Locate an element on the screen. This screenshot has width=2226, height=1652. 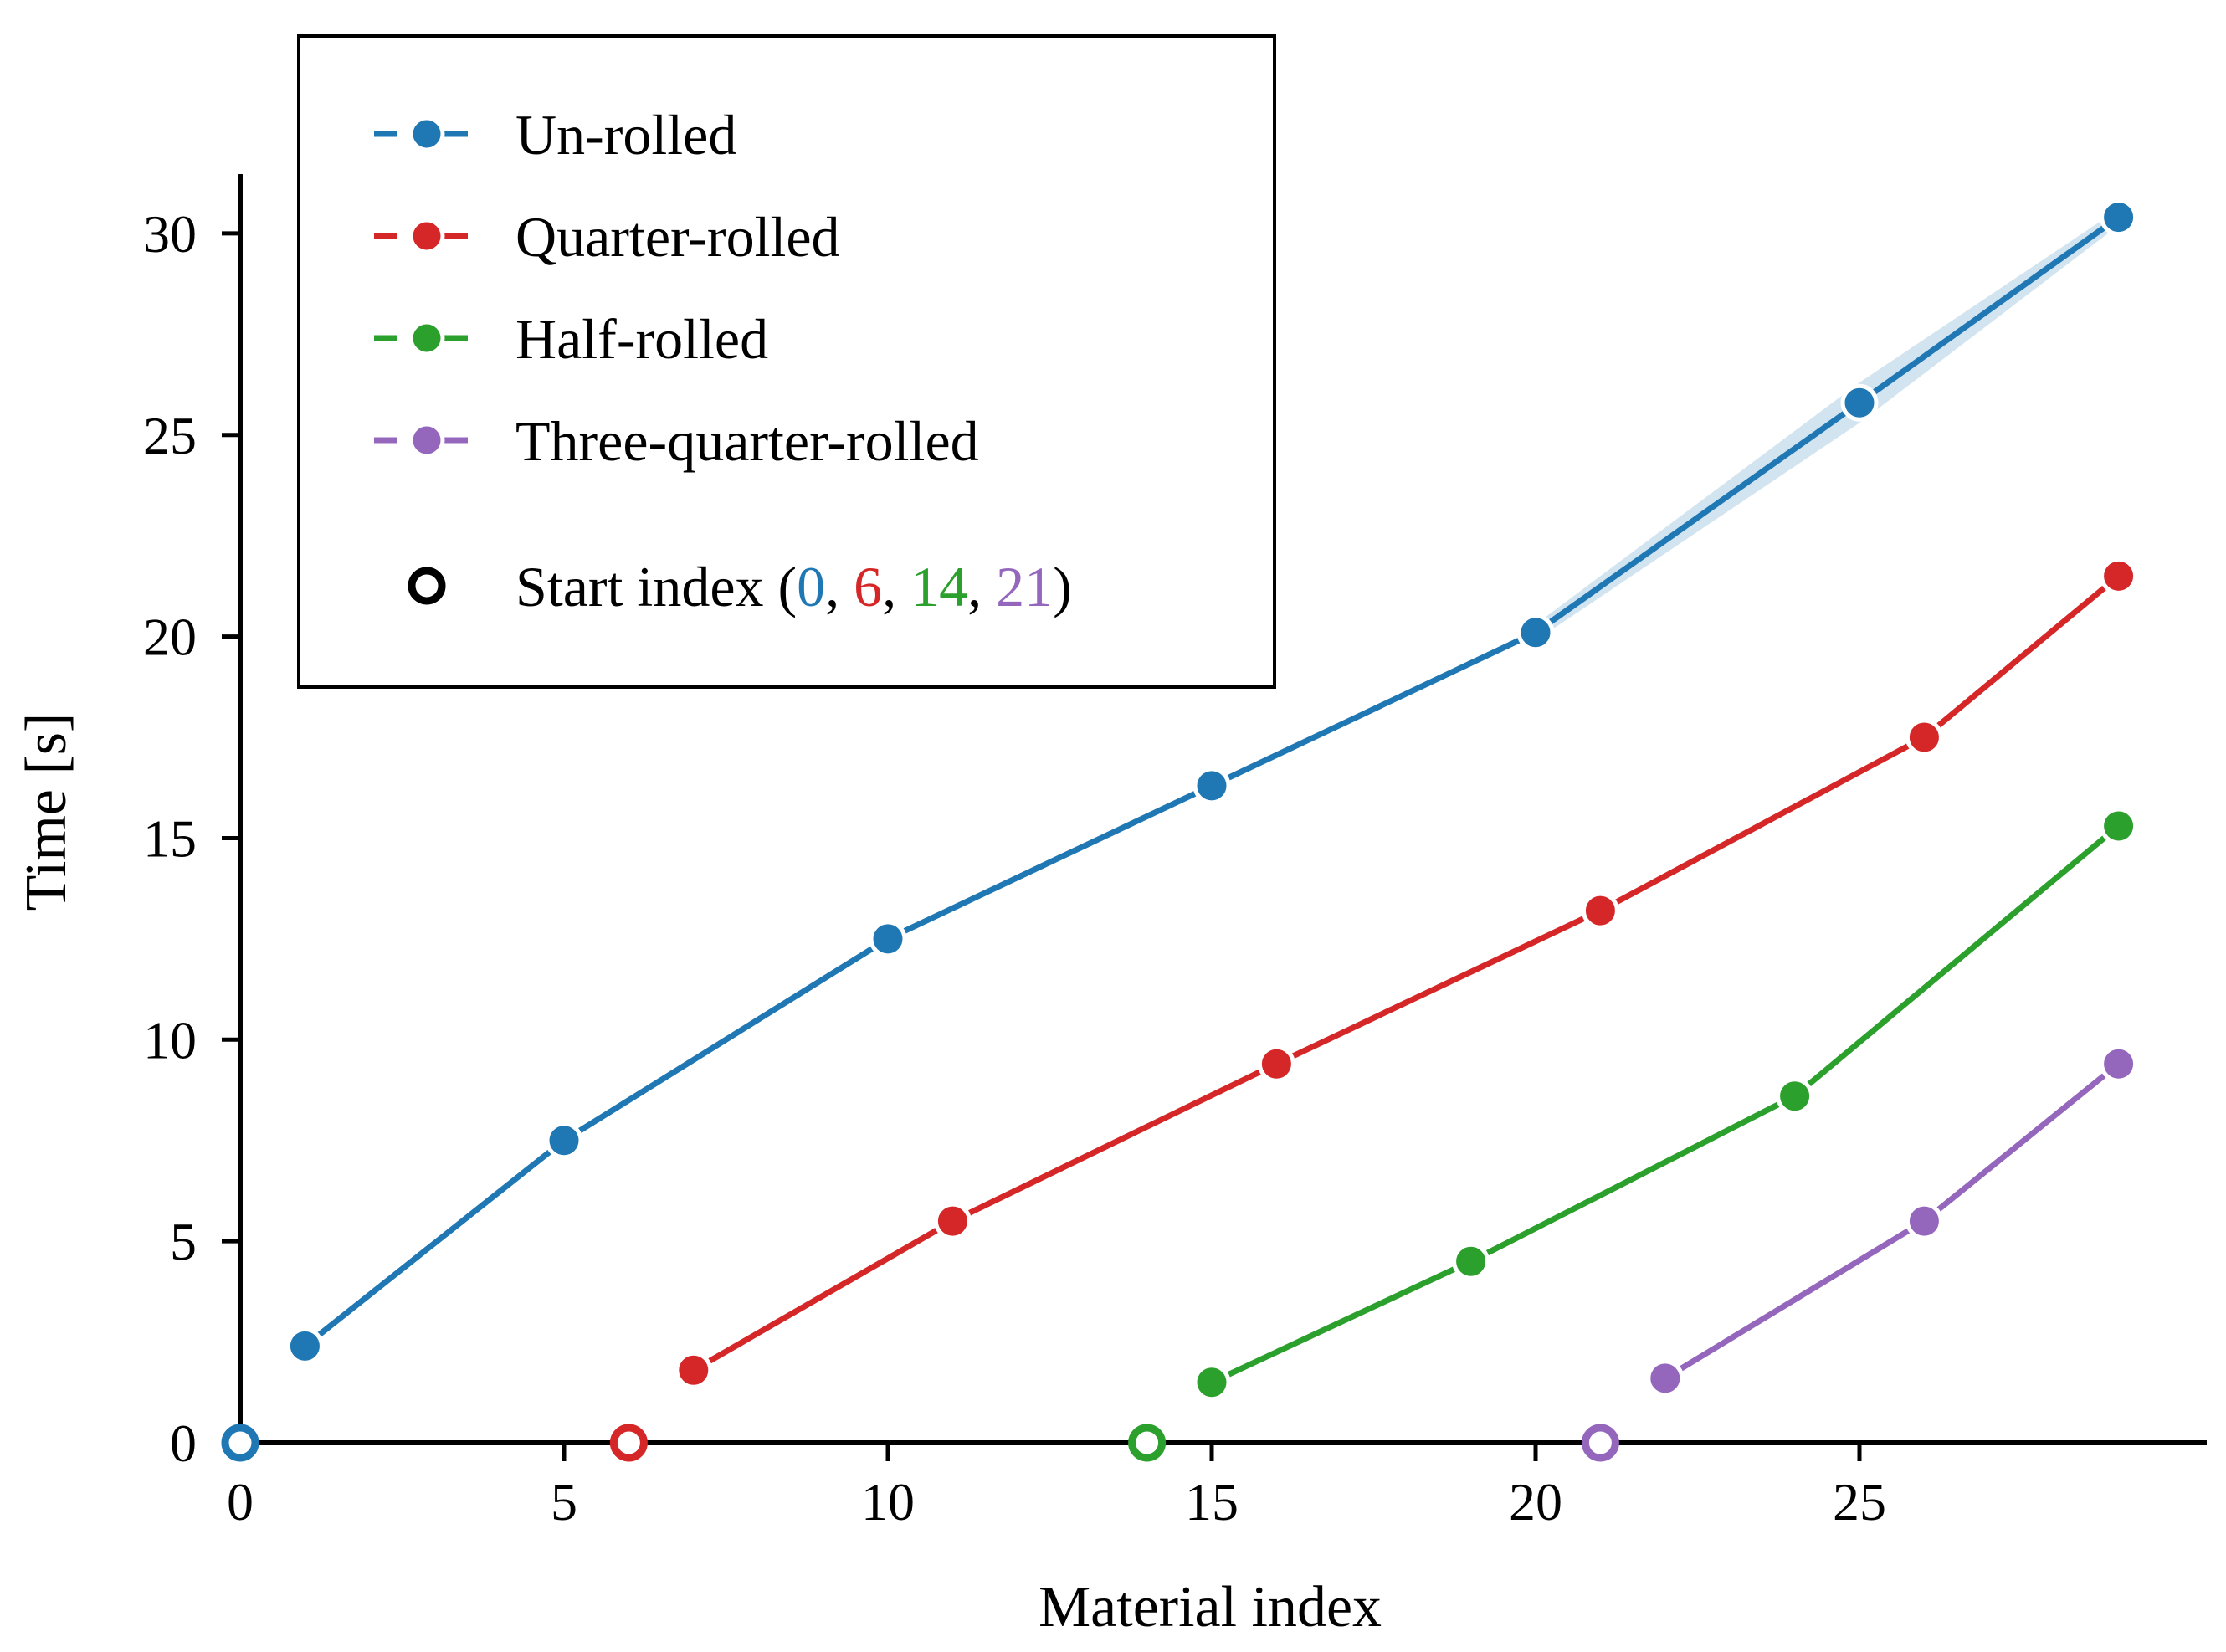
three-quarter-rolled-start-marker is located at coordinates (1600, 1443).